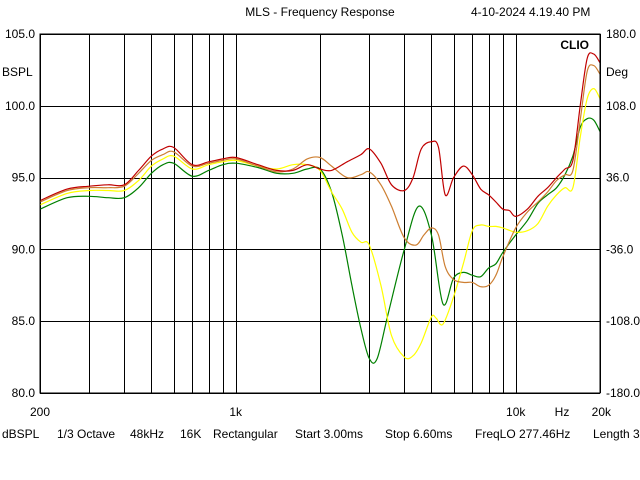  I want to click on status-fft-size: 16K, so click(191, 434).